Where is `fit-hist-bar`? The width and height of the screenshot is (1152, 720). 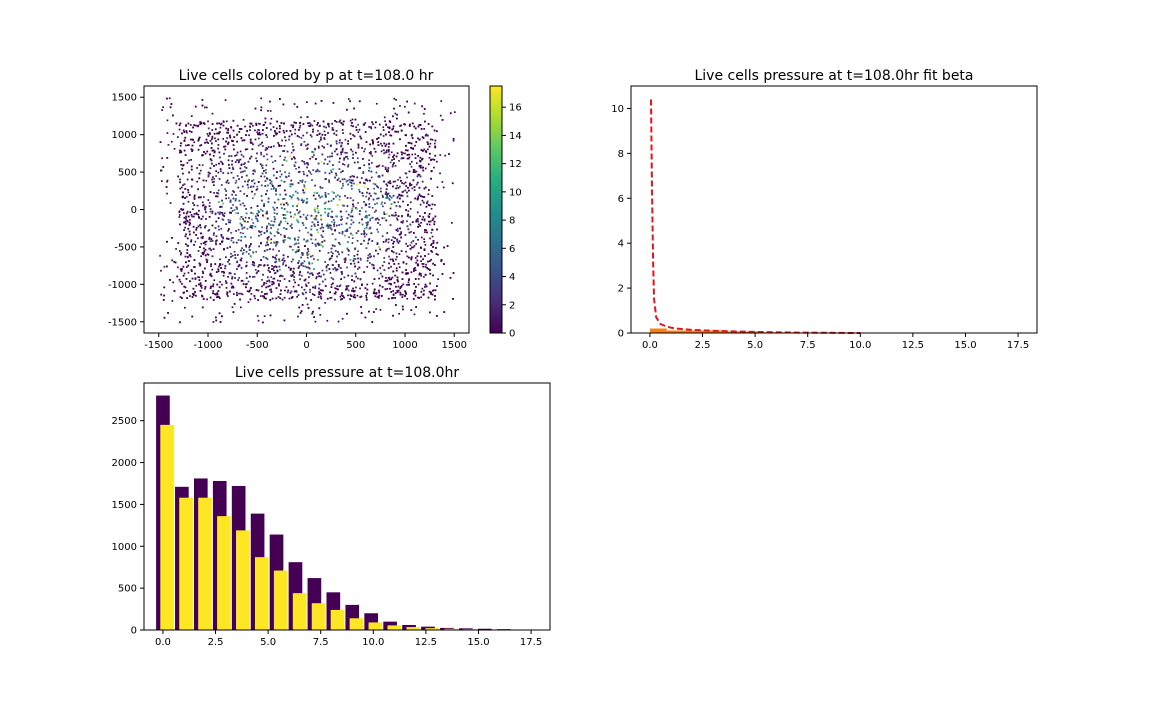 fit-hist-bar is located at coordinates (695, 331).